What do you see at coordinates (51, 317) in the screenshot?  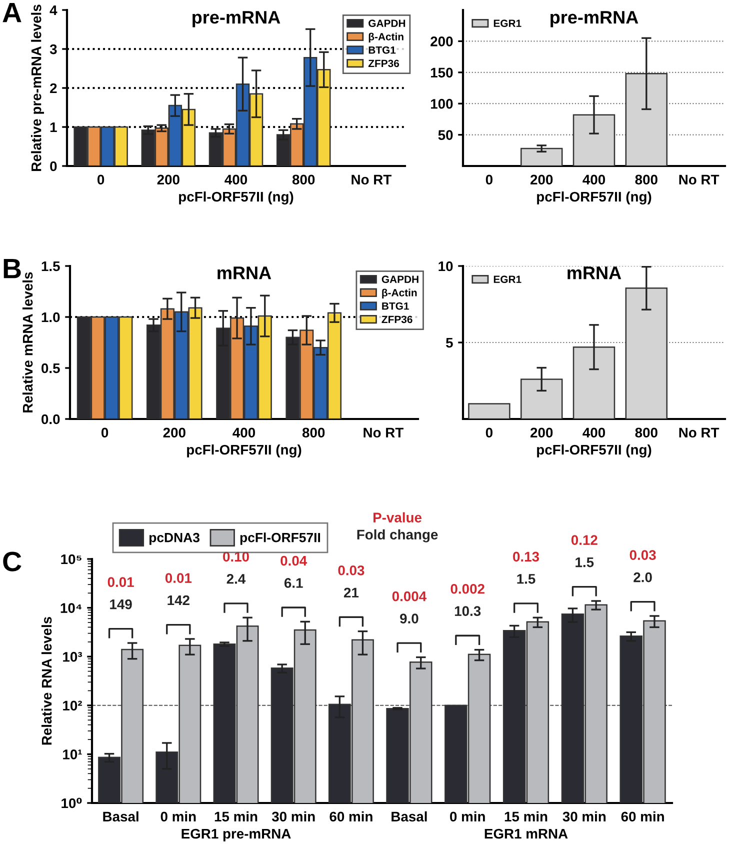 I see `y-tick-label: 1.0` at bounding box center [51, 317].